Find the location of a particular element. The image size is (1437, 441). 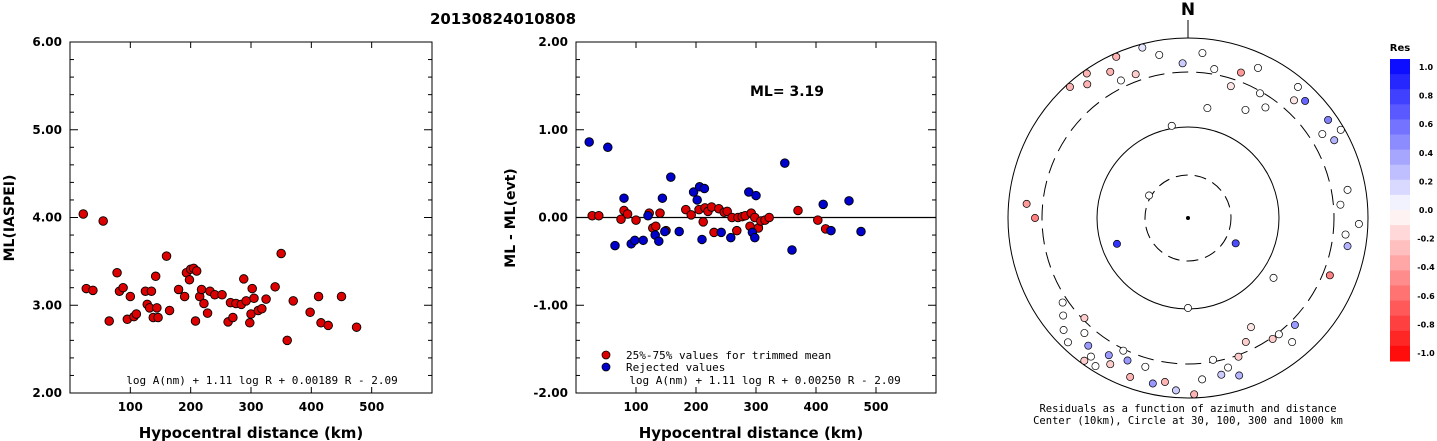

ml-annotation: ML= 3.19 is located at coordinates (787, 92).